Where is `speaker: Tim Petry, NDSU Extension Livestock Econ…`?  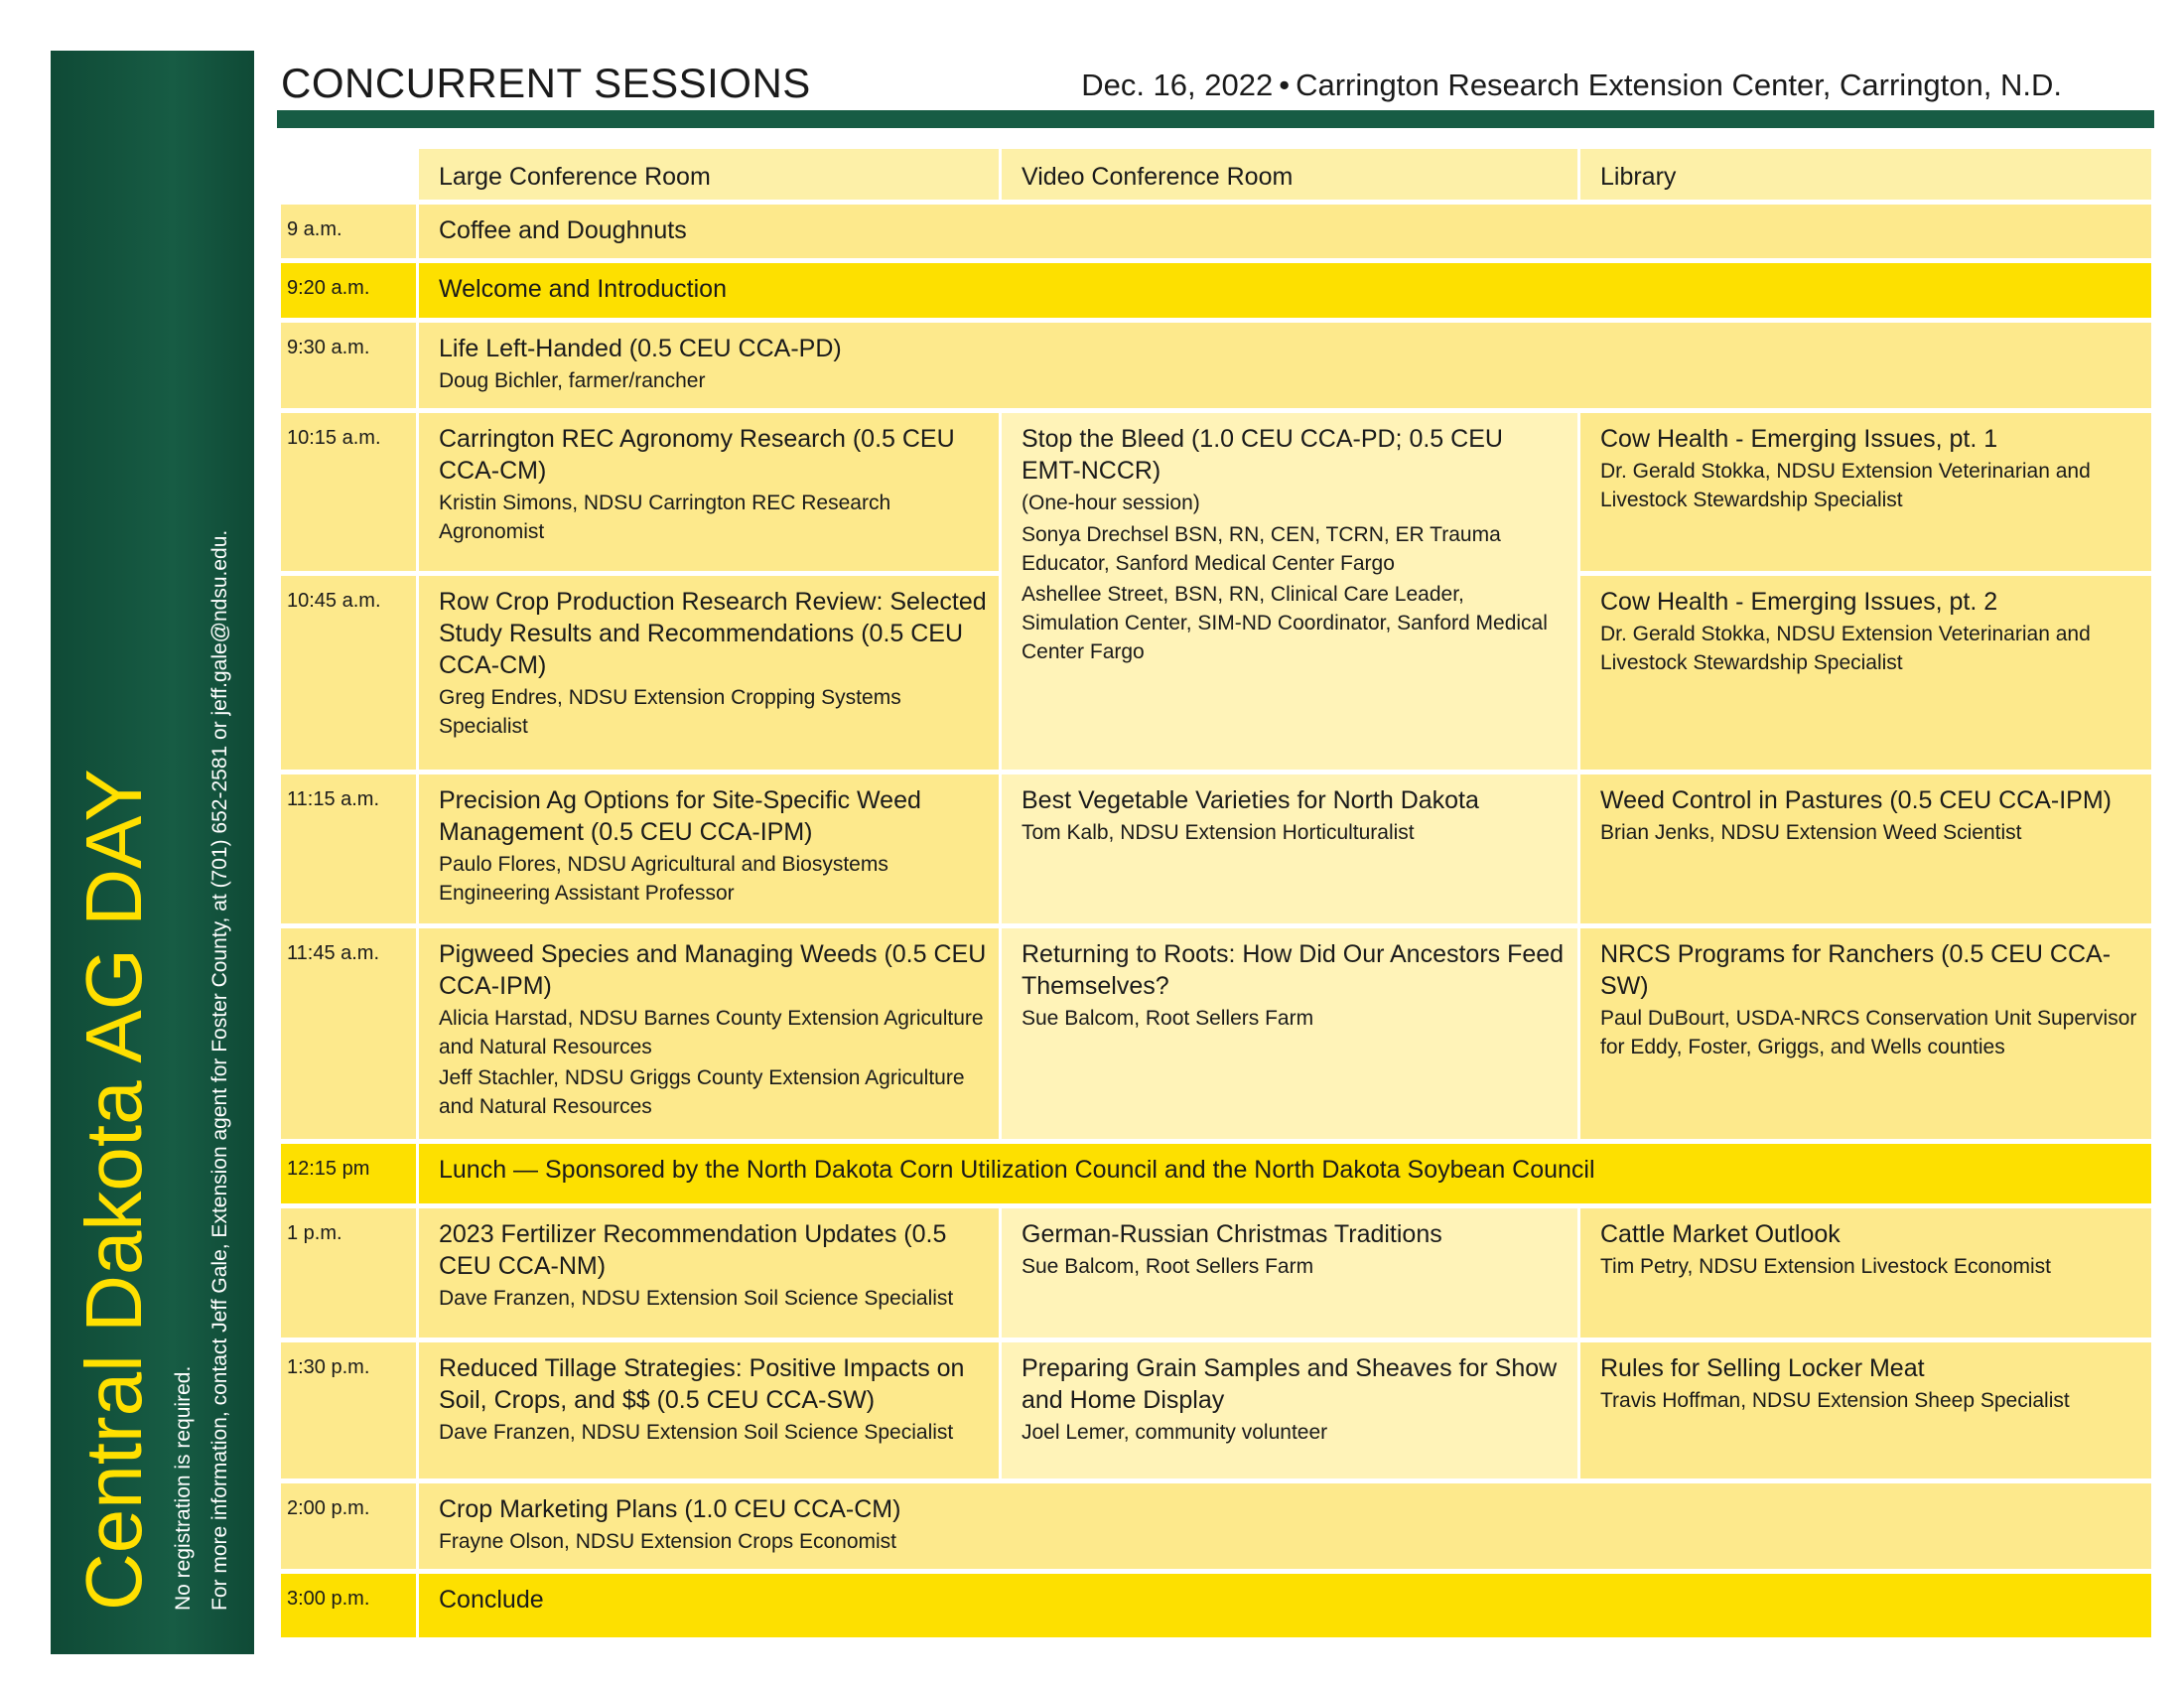 speaker: Tim Petry, NDSU Extension Livestock Econ… is located at coordinates (1825, 1266).